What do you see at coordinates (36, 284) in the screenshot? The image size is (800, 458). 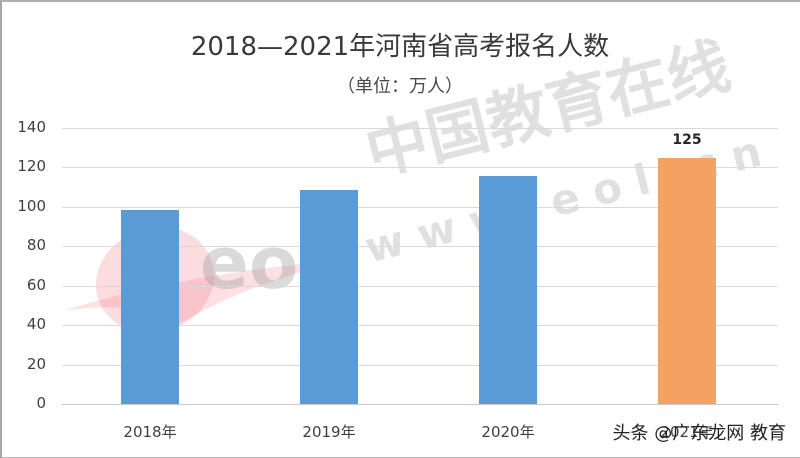 I see `y-tick-label: 60` at bounding box center [36, 284].